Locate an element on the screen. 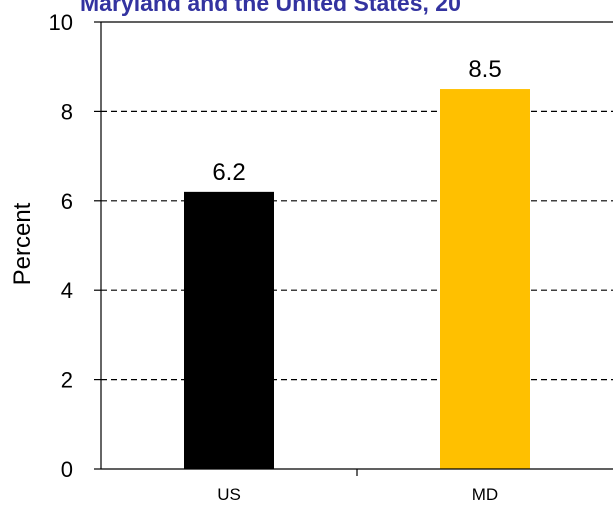 The height and width of the screenshot is (508, 613). x-tick-label-us: US is located at coordinates (229, 494).